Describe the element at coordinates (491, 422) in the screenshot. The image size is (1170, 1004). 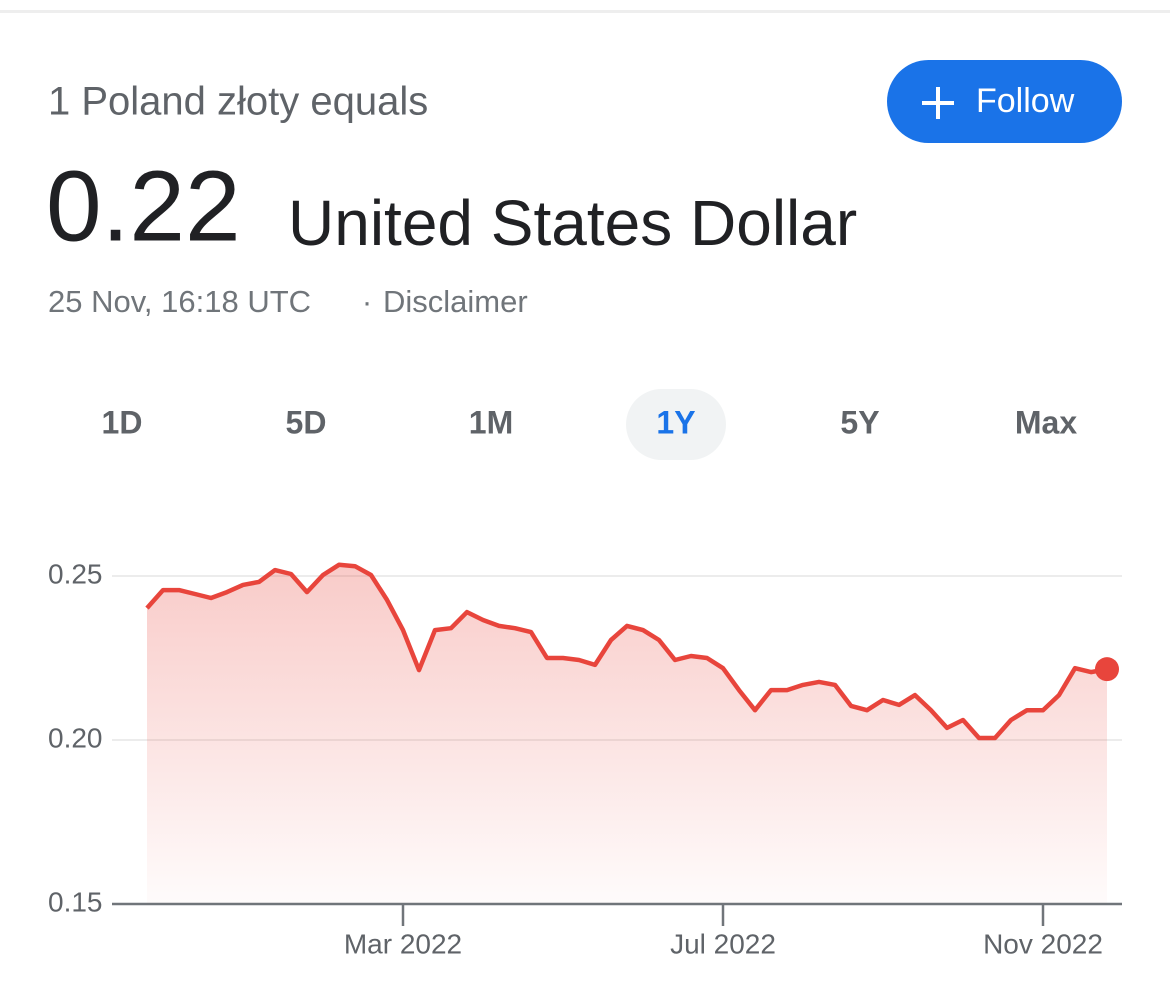
I see `range-tab: 1M` at that location.